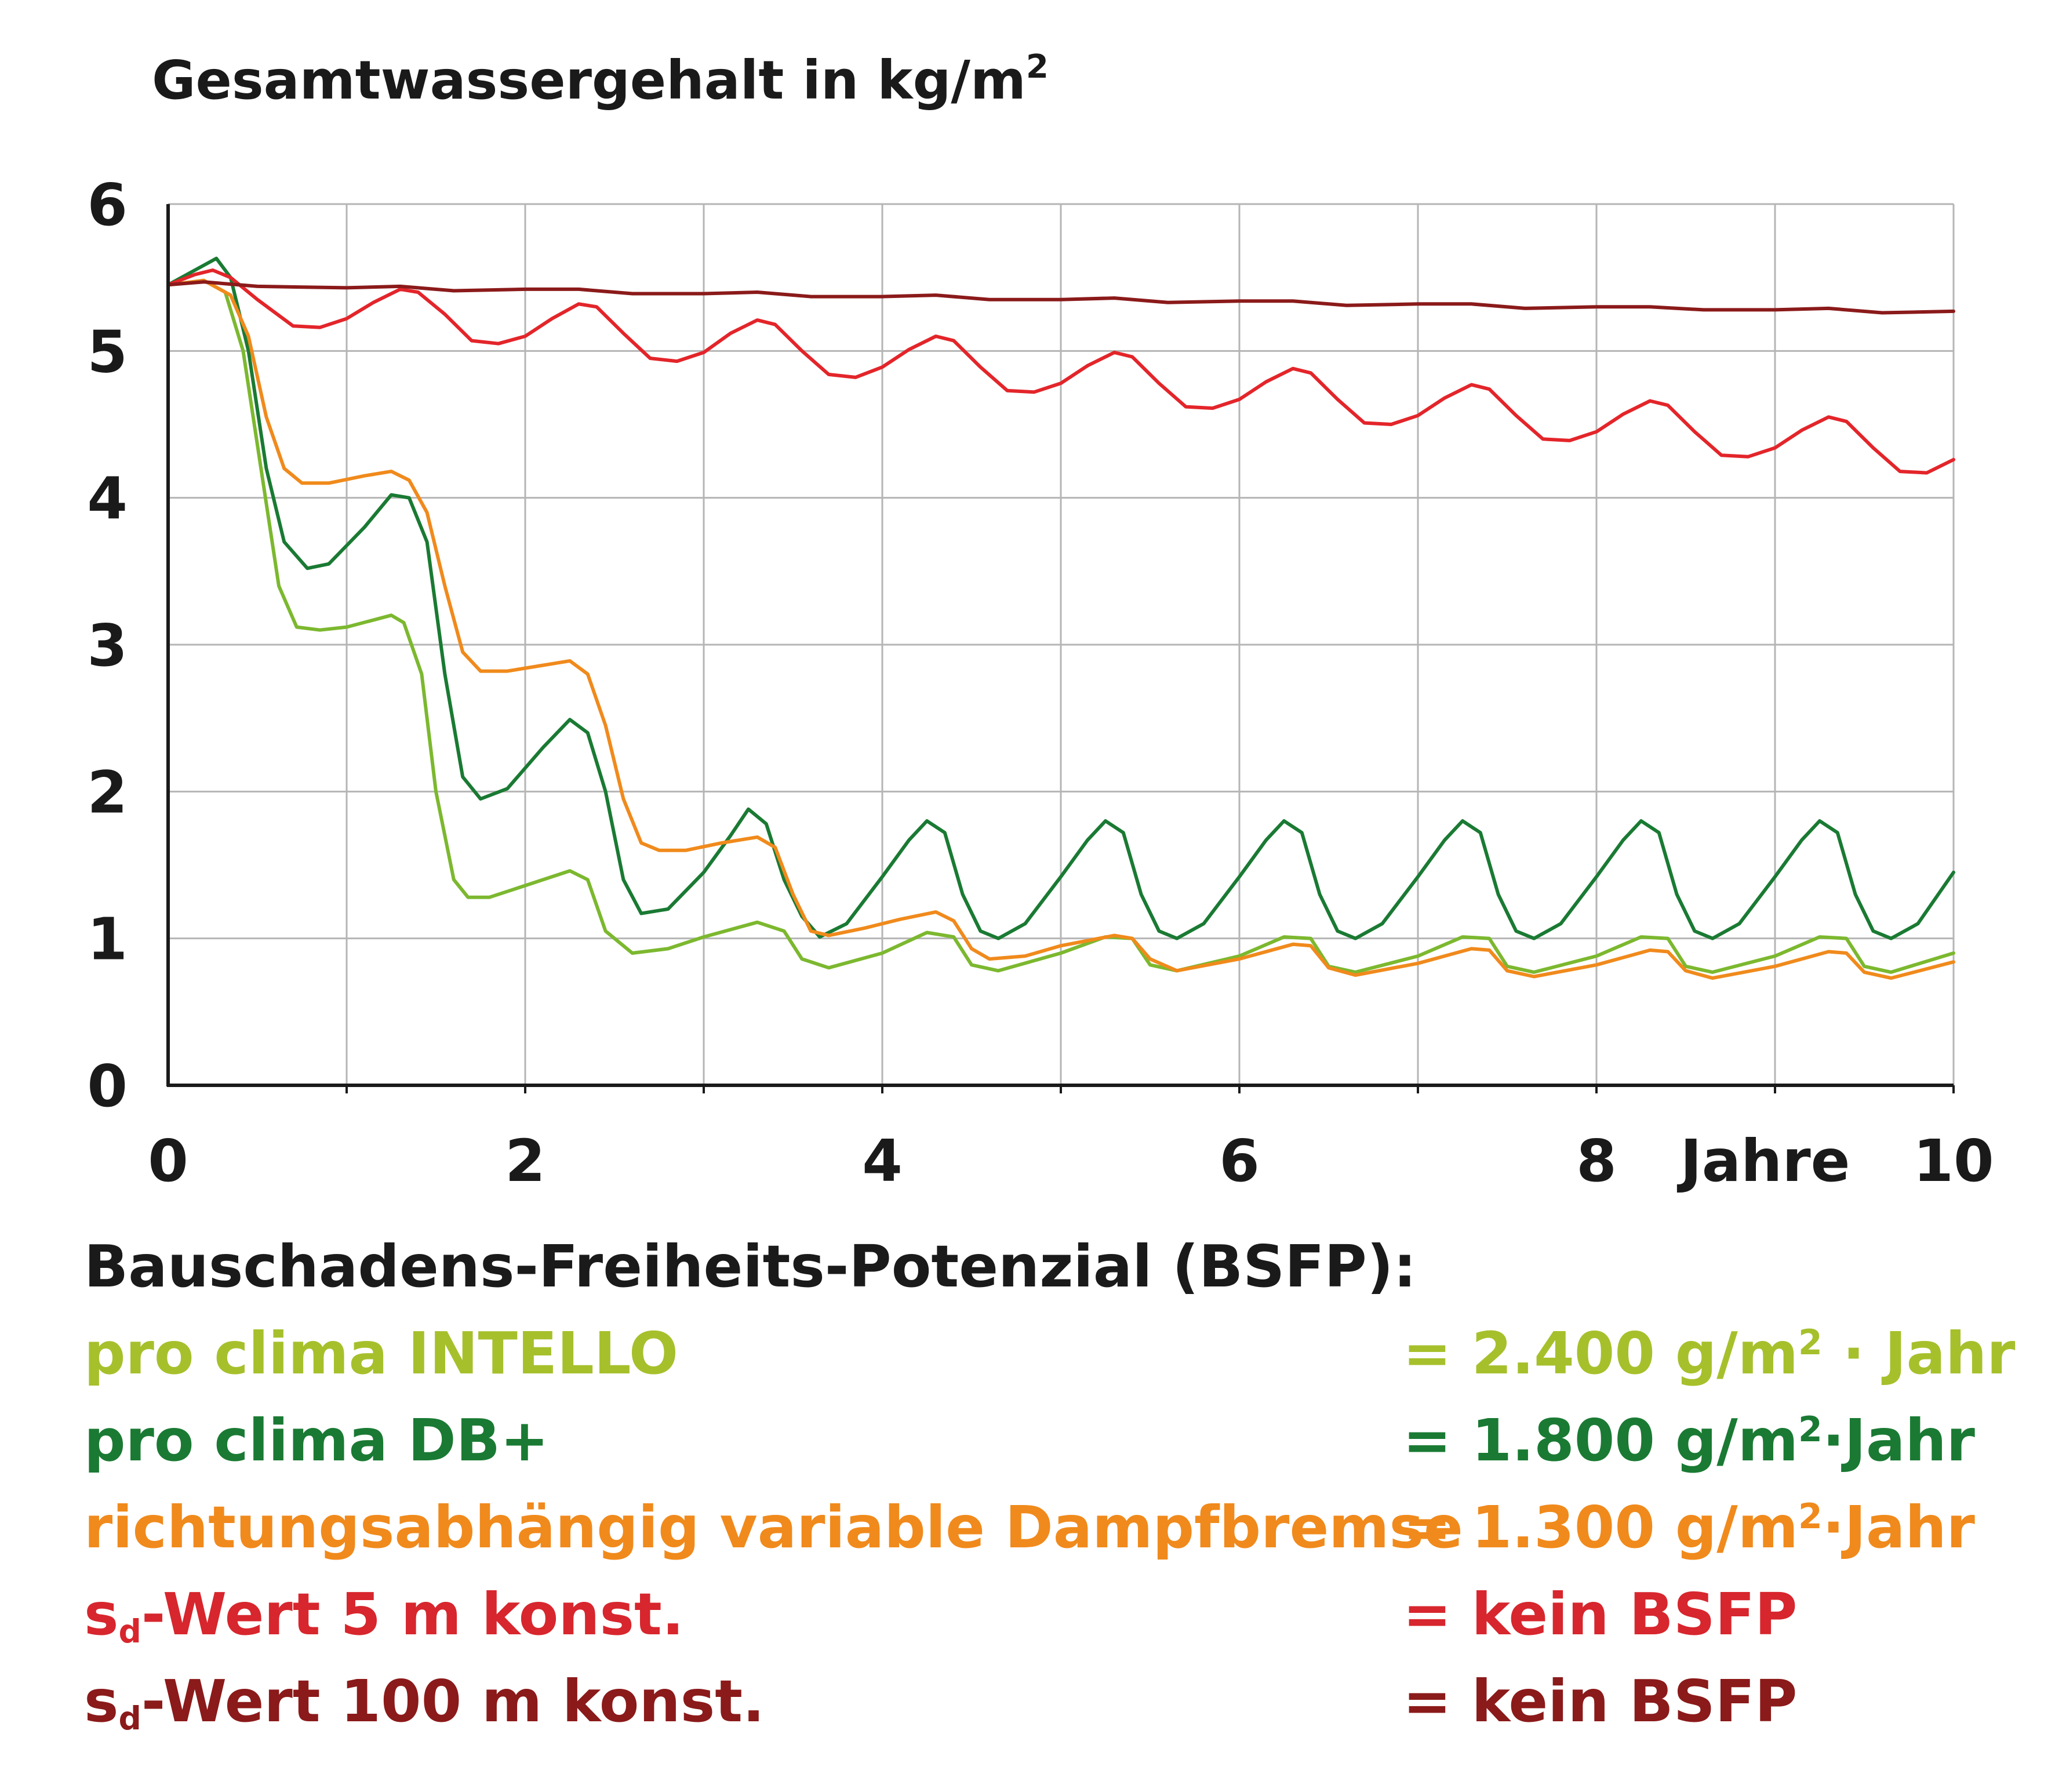 The image size is (2055, 1792). What do you see at coordinates (589, 80) in the screenshot?
I see `y-axis-title-main: Gesamtwassergehalt in kg/m` at bounding box center [589, 80].